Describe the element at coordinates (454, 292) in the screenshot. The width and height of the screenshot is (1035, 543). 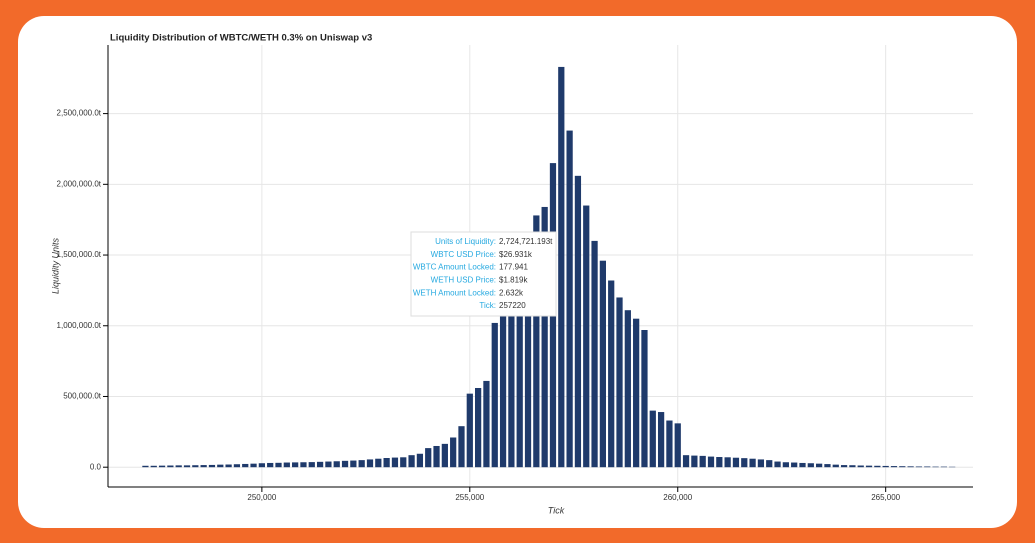
I see `tooltip-label: WETH Amount Locked:` at that location.